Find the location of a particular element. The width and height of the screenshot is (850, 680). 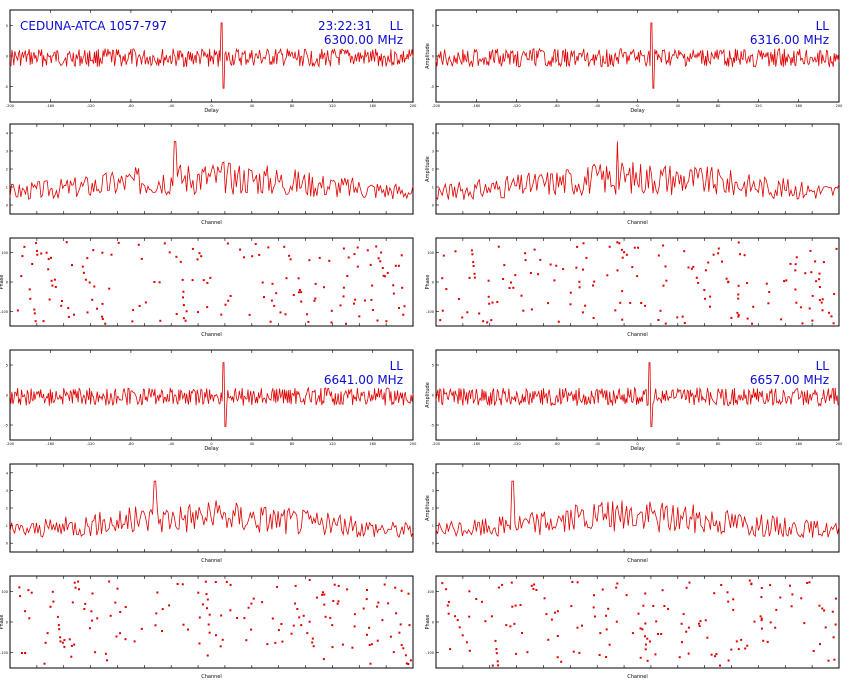

frequency-label: 6641.00 MHz is located at coordinates (363, 380).